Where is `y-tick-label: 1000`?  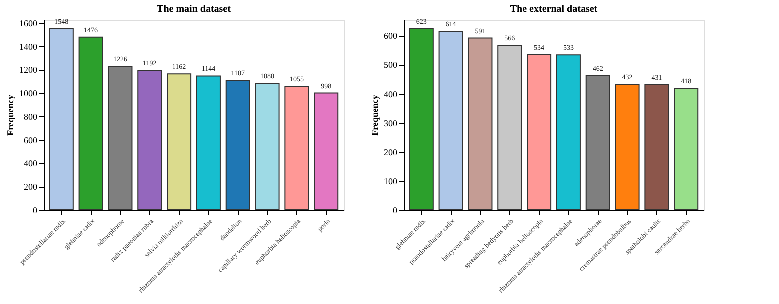 y-tick-label: 1000 is located at coordinates (29, 93).